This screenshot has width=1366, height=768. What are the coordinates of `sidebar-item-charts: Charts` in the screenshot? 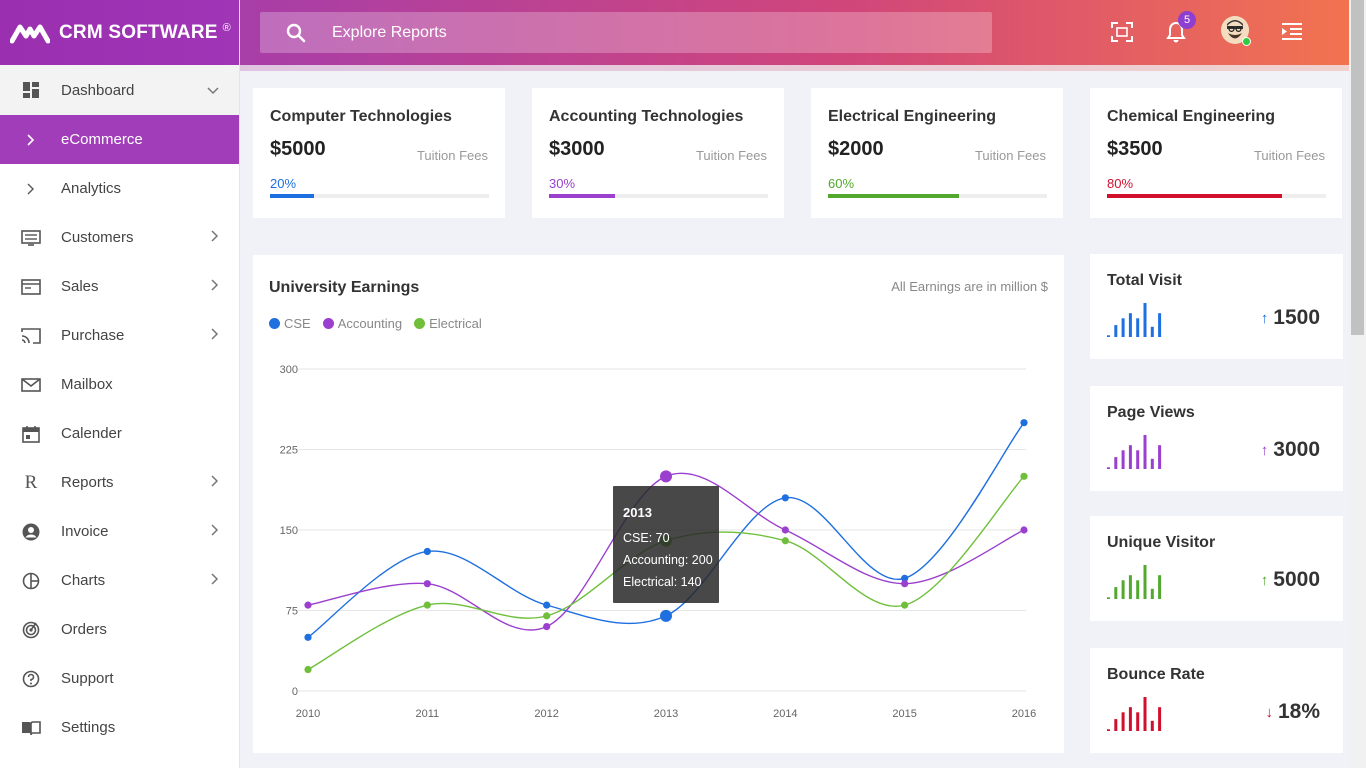 It's located at (119, 580).